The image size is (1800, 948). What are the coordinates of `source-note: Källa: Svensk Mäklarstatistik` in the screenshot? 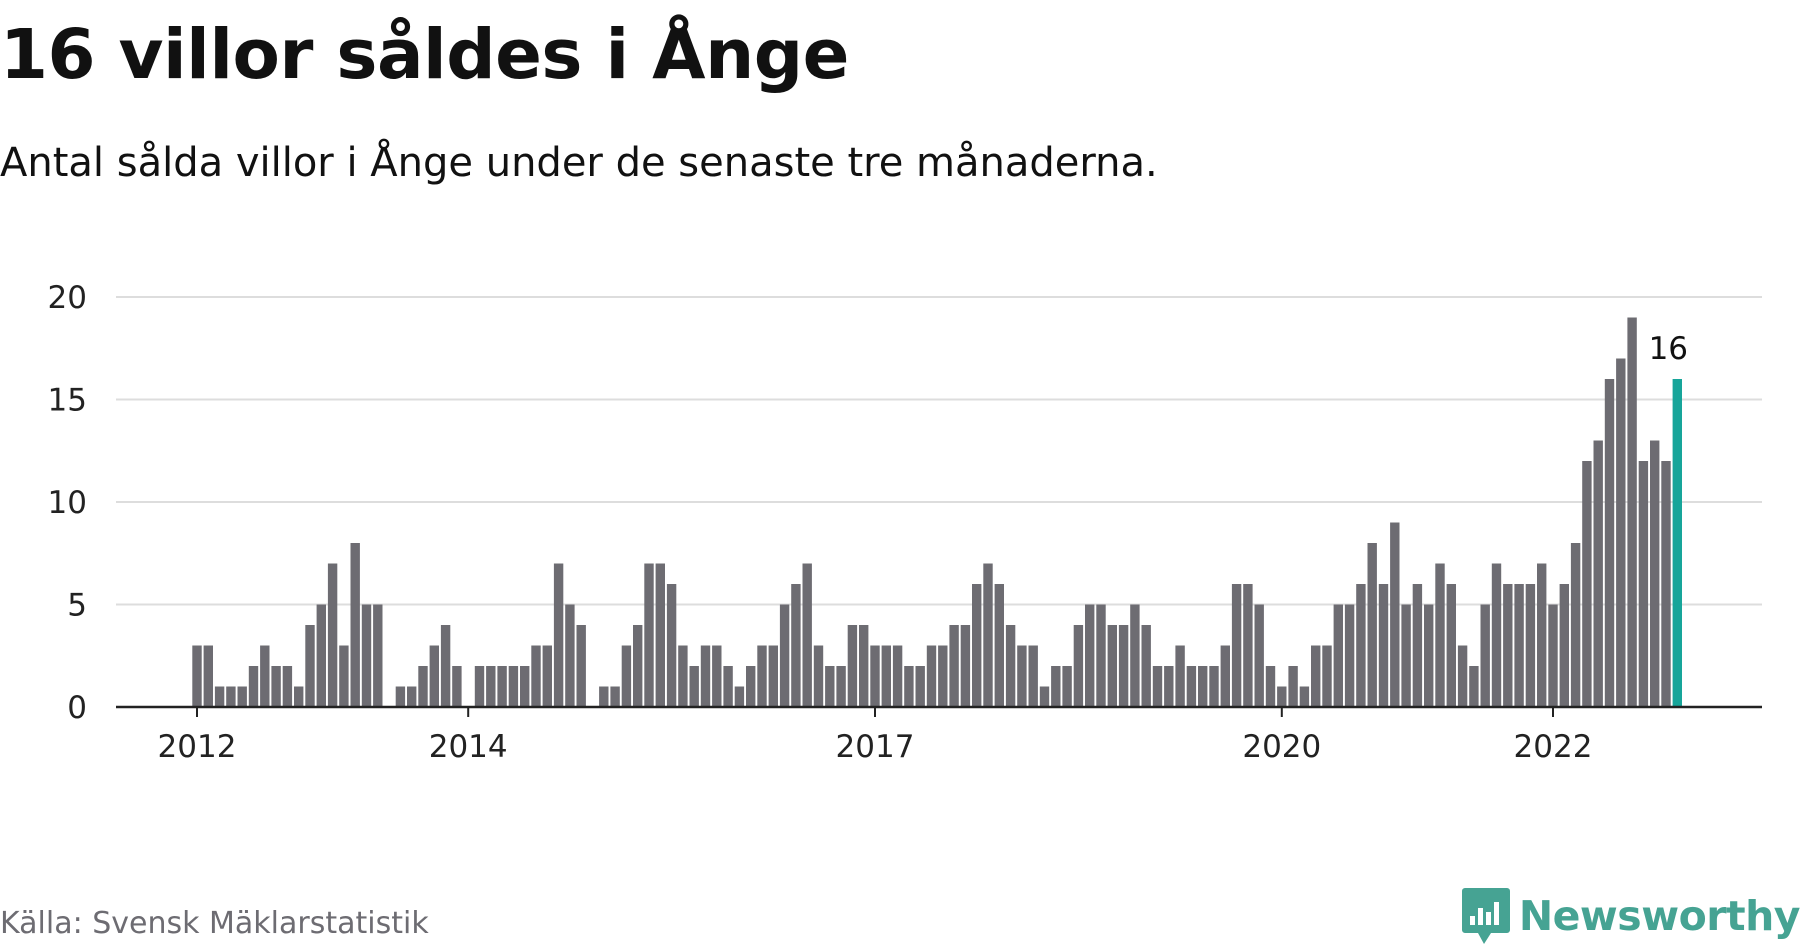 It's located at (214, 923).